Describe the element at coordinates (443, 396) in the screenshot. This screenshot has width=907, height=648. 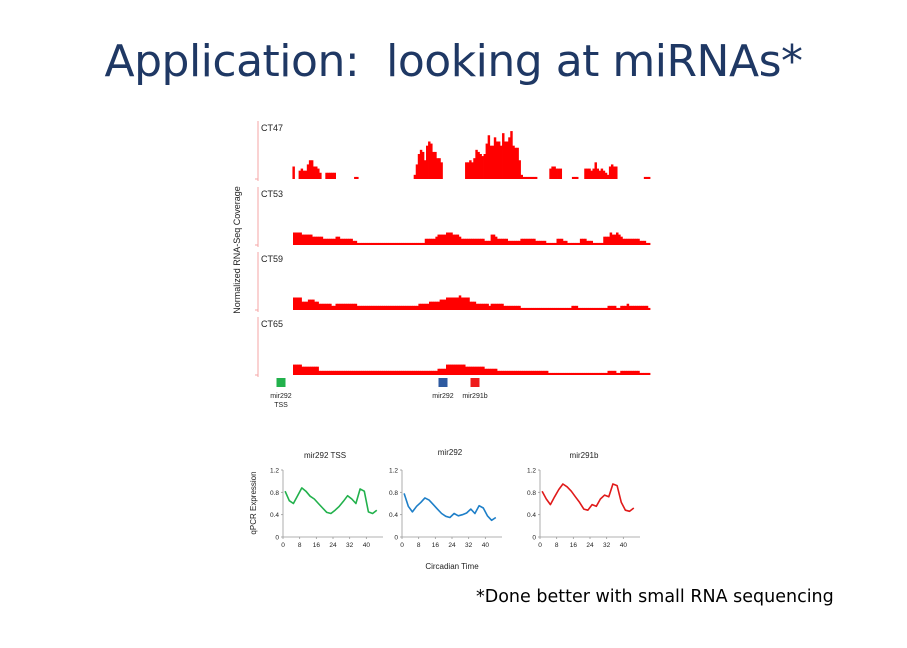
I see `marker-label-1: mir292` at that location.